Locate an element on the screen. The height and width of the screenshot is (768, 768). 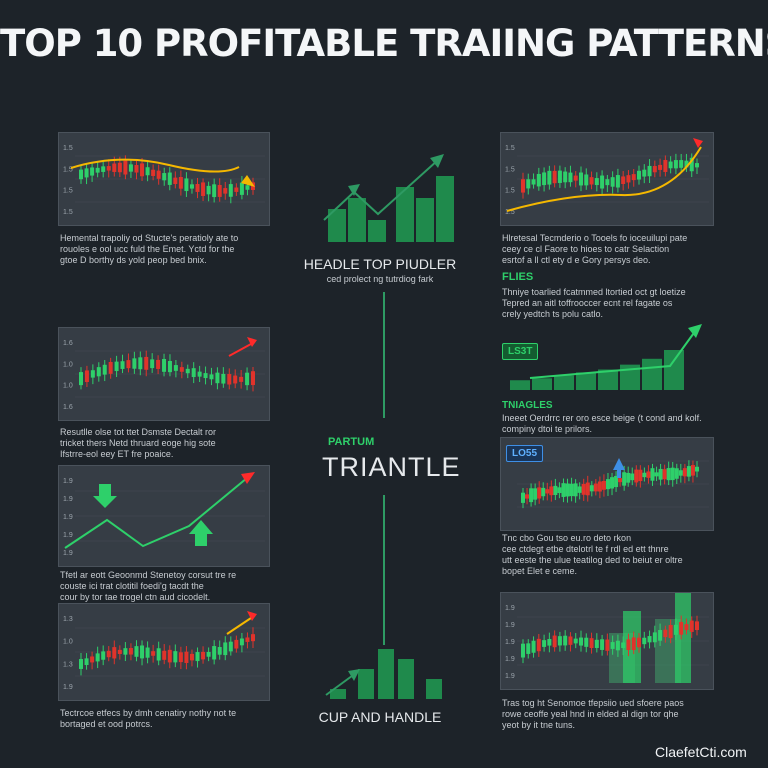
chart-panel-1: 1.5 1.5 1.5 1.5 is located at coordinates (164, 179).